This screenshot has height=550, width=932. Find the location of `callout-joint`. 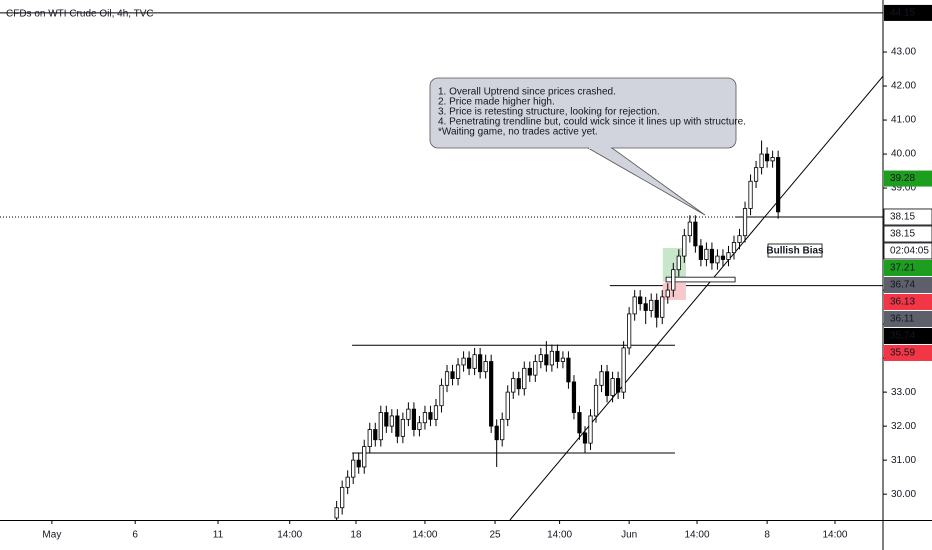

callout-joint is located at coordinates (600, 147).